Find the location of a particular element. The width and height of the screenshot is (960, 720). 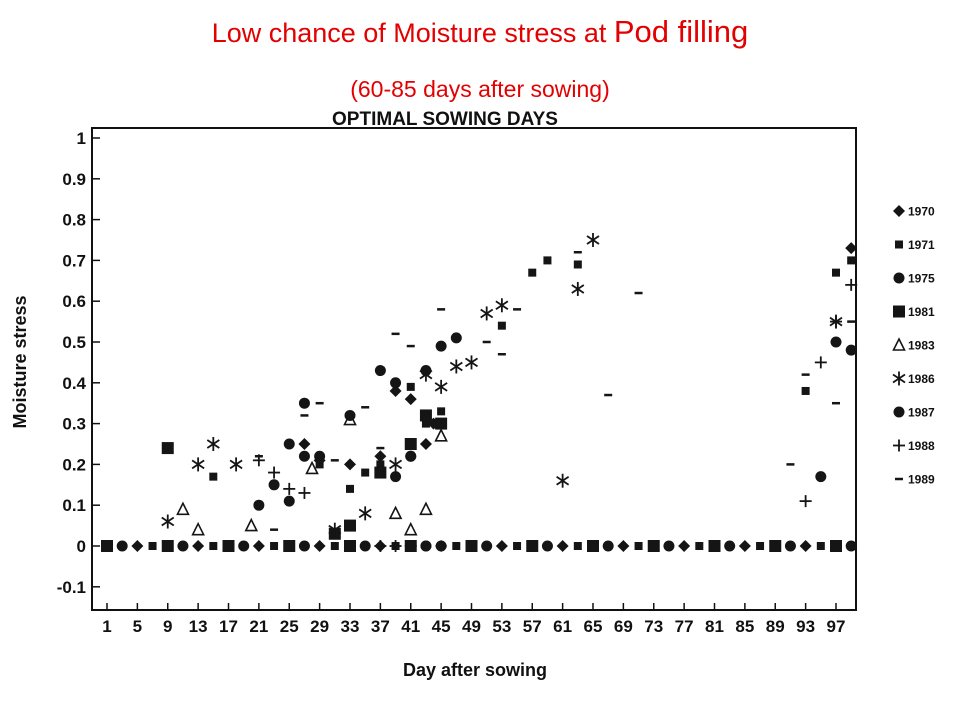

legend-label: 1983 is located at coordinates (921, 346).